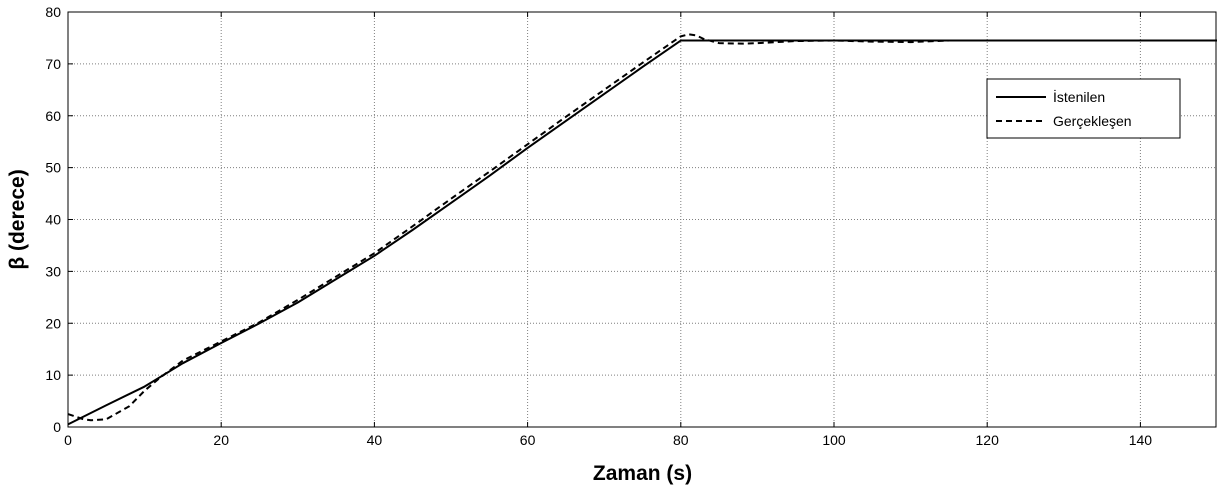 This screenshot has height=493, width=1217. I want to click on x-tick-label: 100, so click(834, 440).